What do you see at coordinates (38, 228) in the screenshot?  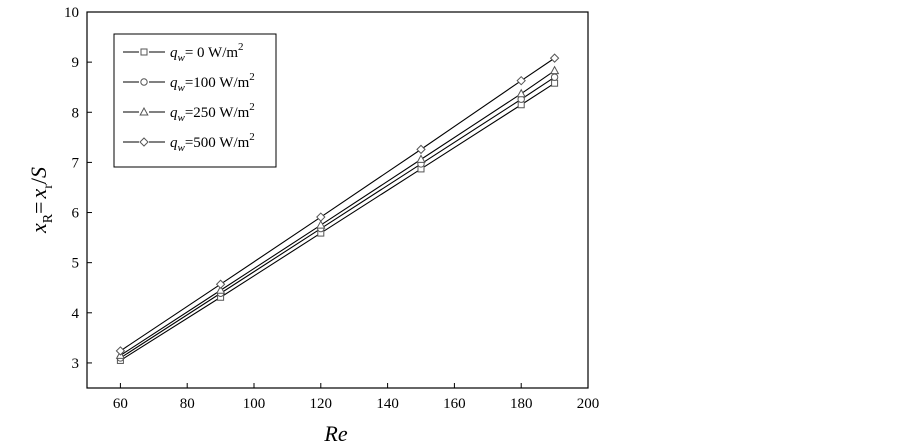 I see `y-title-x1: x` at bounding box center [38, 228].